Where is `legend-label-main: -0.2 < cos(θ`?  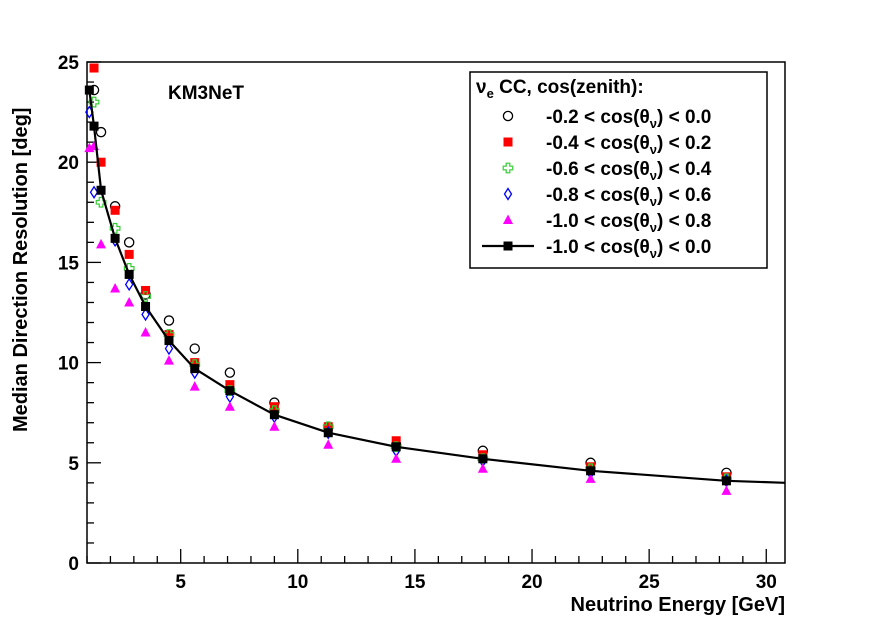 legend-label-main: -0.2 < cos(θ is located at coordinates (598, 117).